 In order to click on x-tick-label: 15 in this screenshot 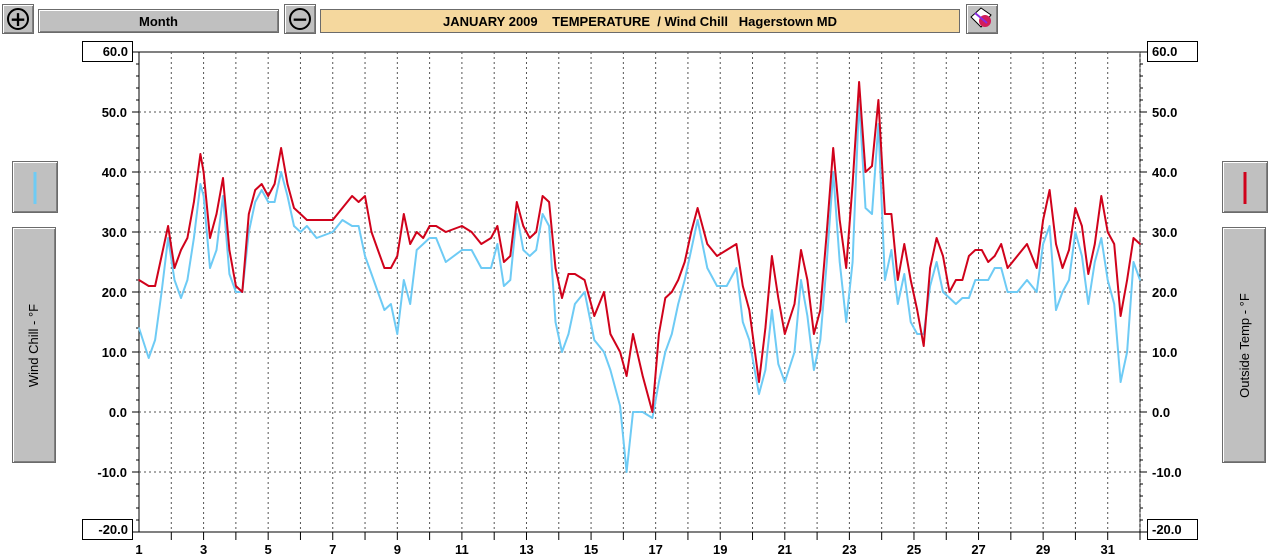, I will do `click(591, 549)`.